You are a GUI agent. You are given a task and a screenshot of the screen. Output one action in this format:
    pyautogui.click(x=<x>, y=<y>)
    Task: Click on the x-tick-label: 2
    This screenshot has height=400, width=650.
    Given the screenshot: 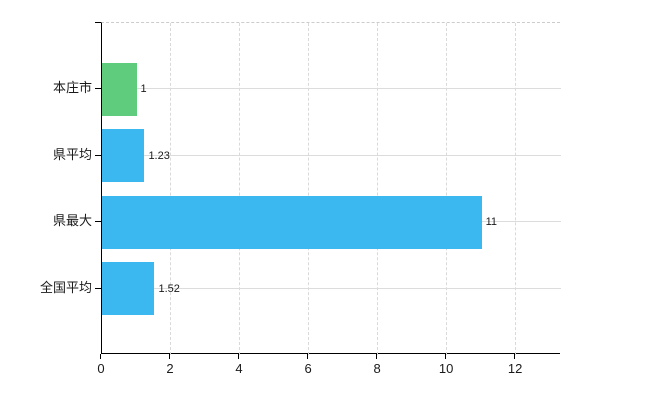 What is the action you would take?
    pyautogui.click(x=170, y=368)
    